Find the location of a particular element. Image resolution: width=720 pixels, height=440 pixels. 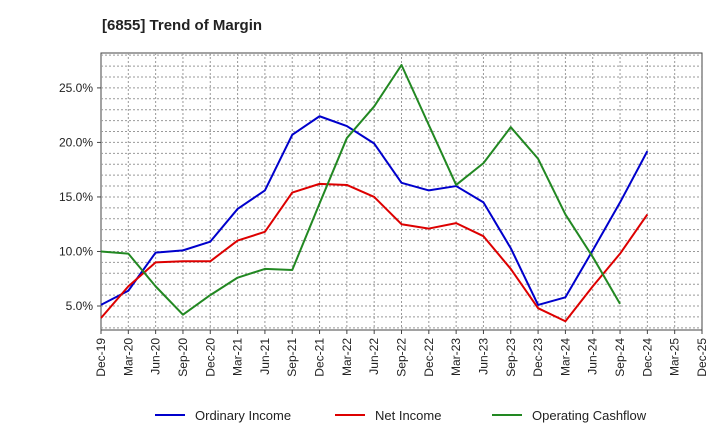

x-tick-label: Mar-21 is located at coordinates (238, 357).